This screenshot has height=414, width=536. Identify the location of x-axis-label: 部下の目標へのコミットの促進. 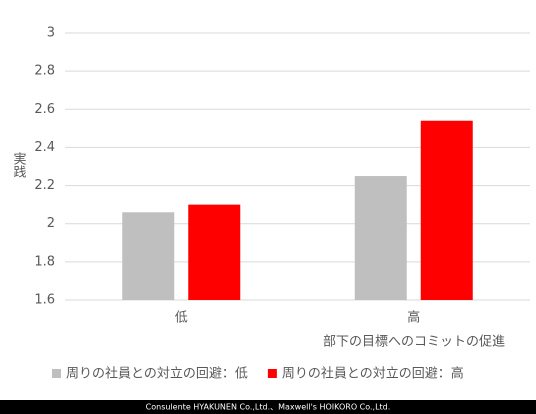
(414, 342).